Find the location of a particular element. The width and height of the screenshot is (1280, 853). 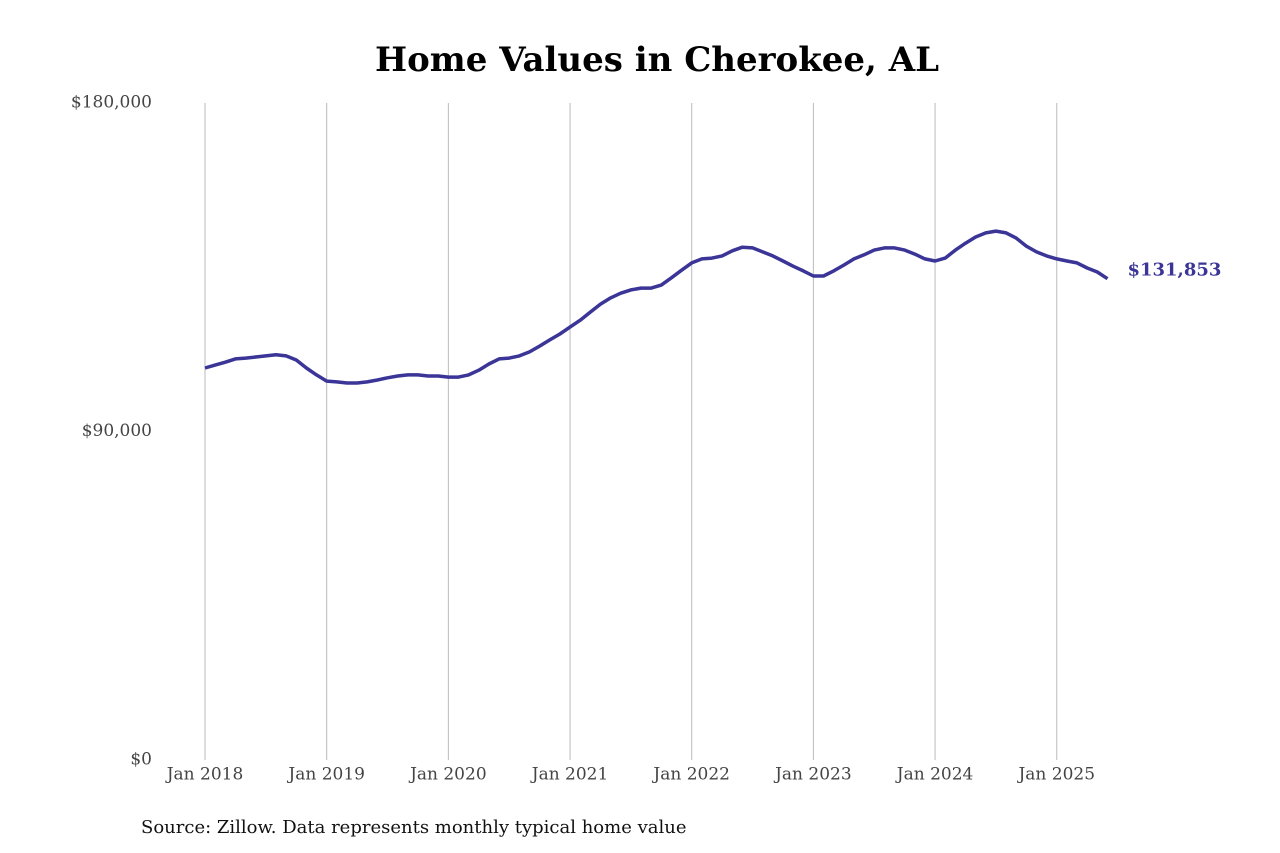

x-tick-label: Jan 2025 is located at coordinates (1055, 775).